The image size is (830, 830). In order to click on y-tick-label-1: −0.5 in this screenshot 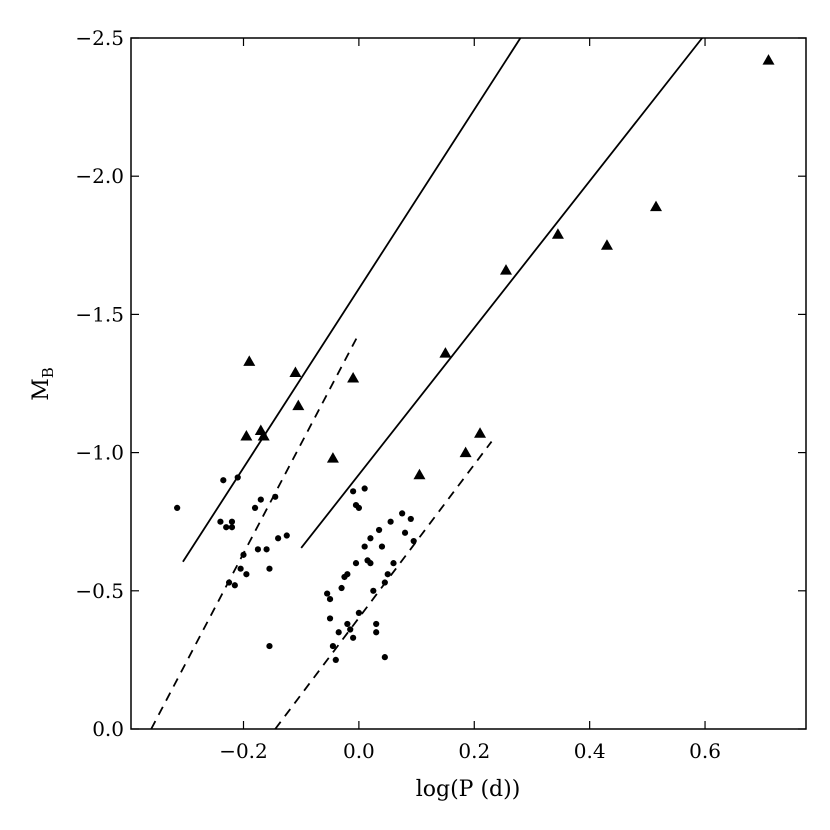, I will do `click(99, 591)`.